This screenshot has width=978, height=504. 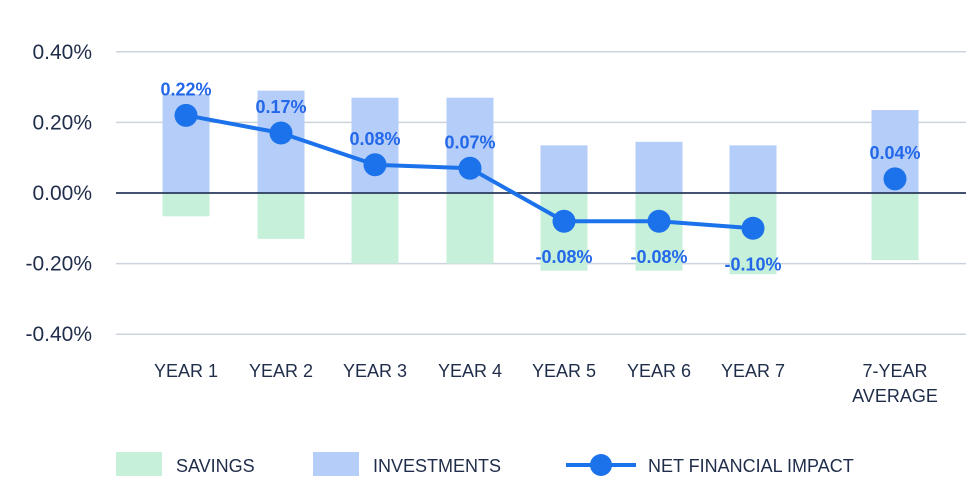 I want to click on net-impact-data-label: 0.07%, so click(x=469, y=142).